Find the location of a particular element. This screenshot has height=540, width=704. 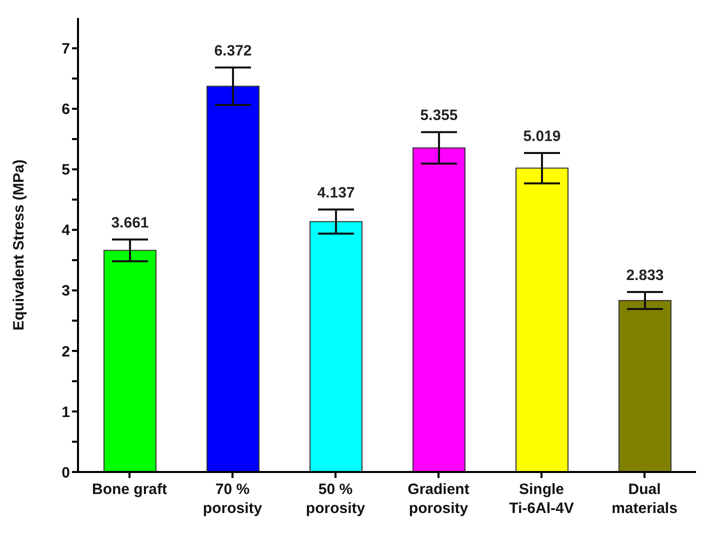

y-tick-label: 6 is located at coordinates (66, 109).